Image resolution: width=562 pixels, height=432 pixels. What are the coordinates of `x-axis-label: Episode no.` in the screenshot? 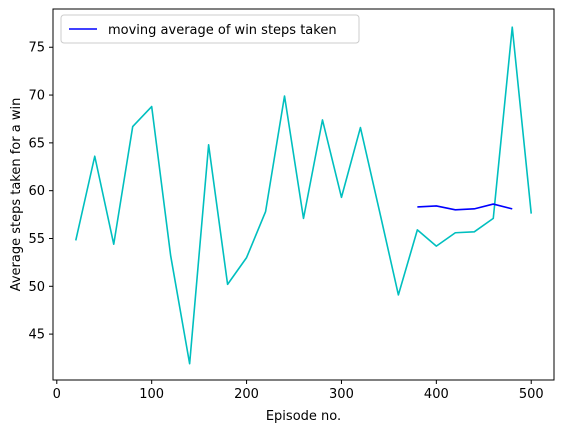 It's located at (303, 416).